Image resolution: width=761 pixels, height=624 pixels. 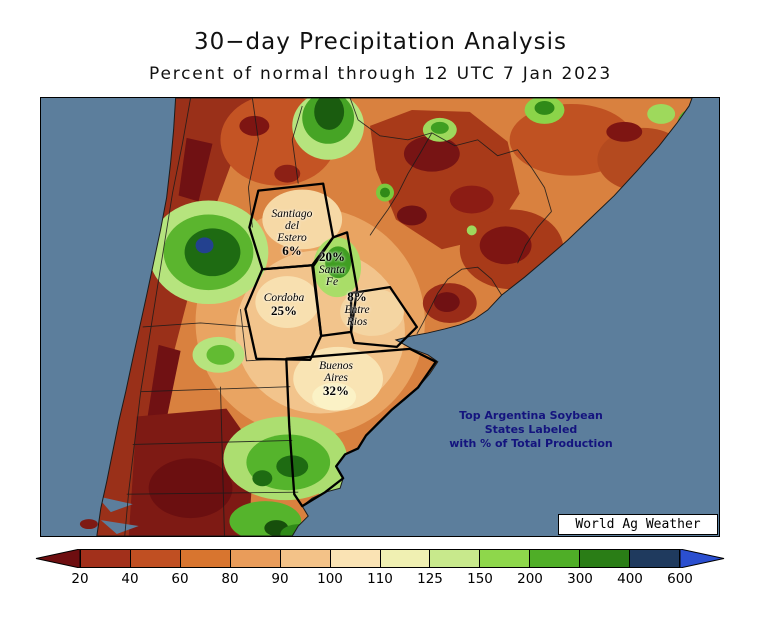 What do you see at coordinates (292, 214) in the screenshot?
I see `province-name-line: Santiago` at bounding box center [292, 214].